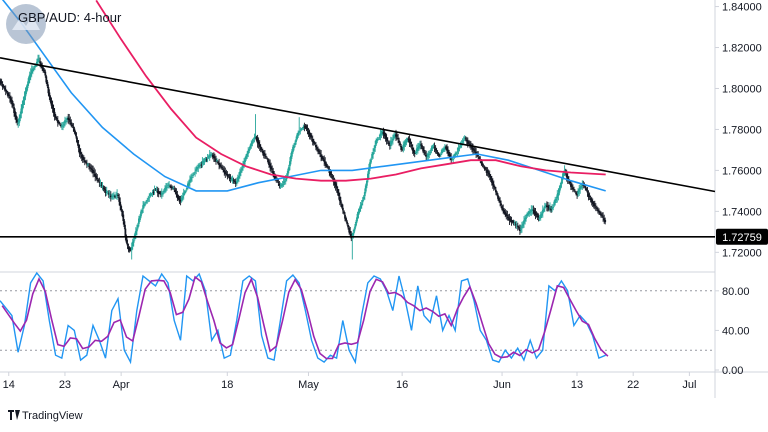  I want to click on brand-name: TradingView, so click(52, 416).